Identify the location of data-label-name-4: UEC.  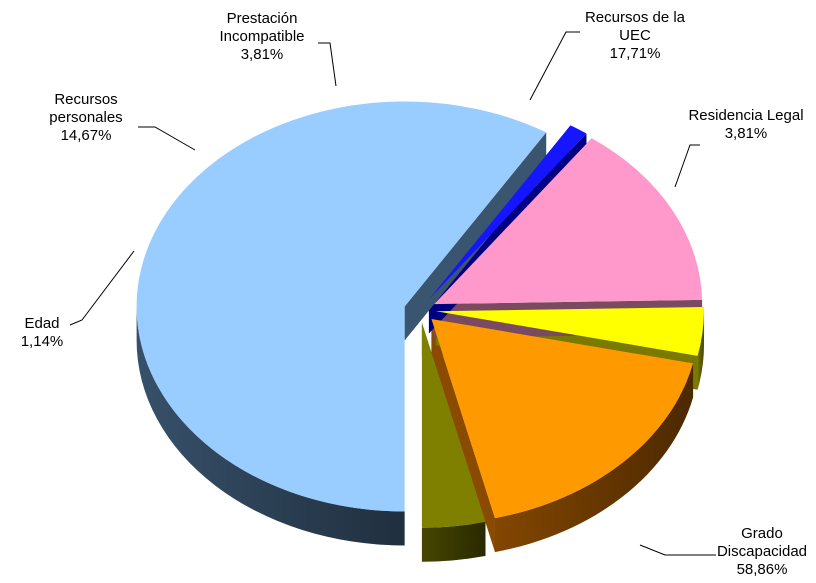
(635, 35).